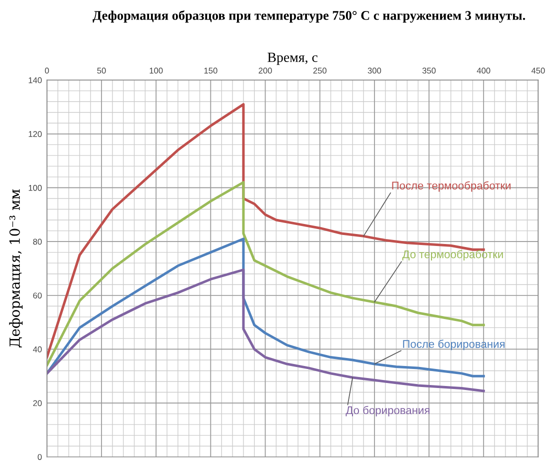 Image resolution: width=552 pixels, height=471 pixels. I want to click on x-tick-label: 200, so click(265, 71).